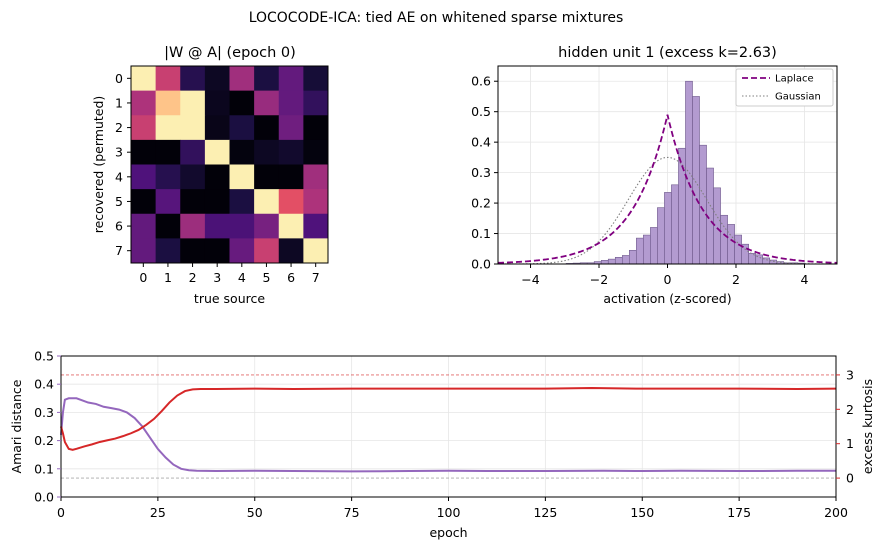 The image size is (884, 550). Describe the element at coordinates (158, 512) in the screenshot. I see `curves-xtick-label: 25` at that location.